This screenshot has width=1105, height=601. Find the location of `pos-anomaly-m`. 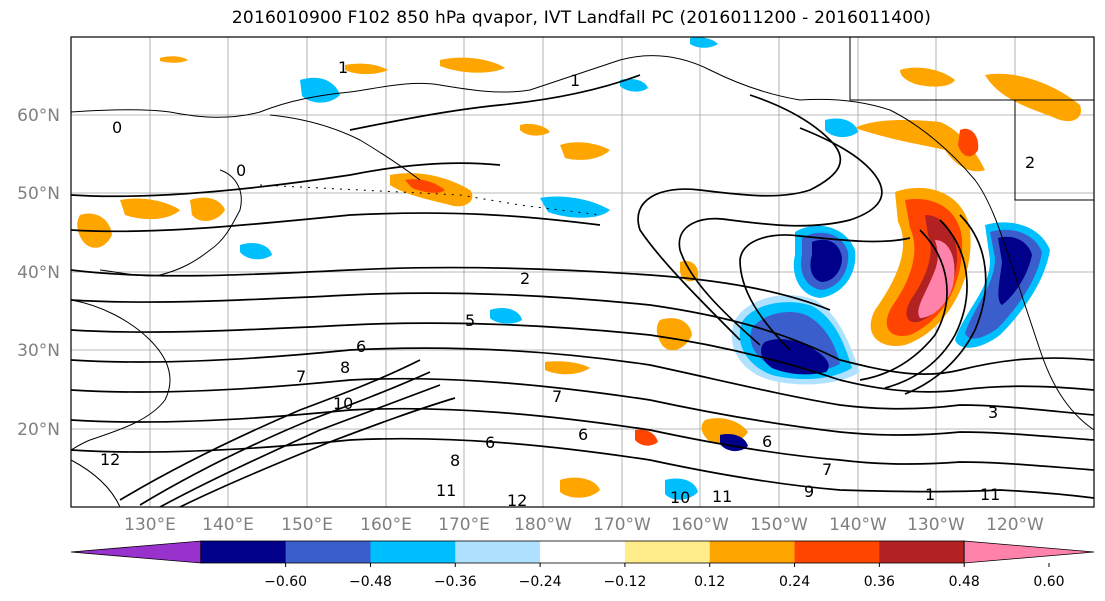

pos-anomaly-m is located at coordinates (150, 209).